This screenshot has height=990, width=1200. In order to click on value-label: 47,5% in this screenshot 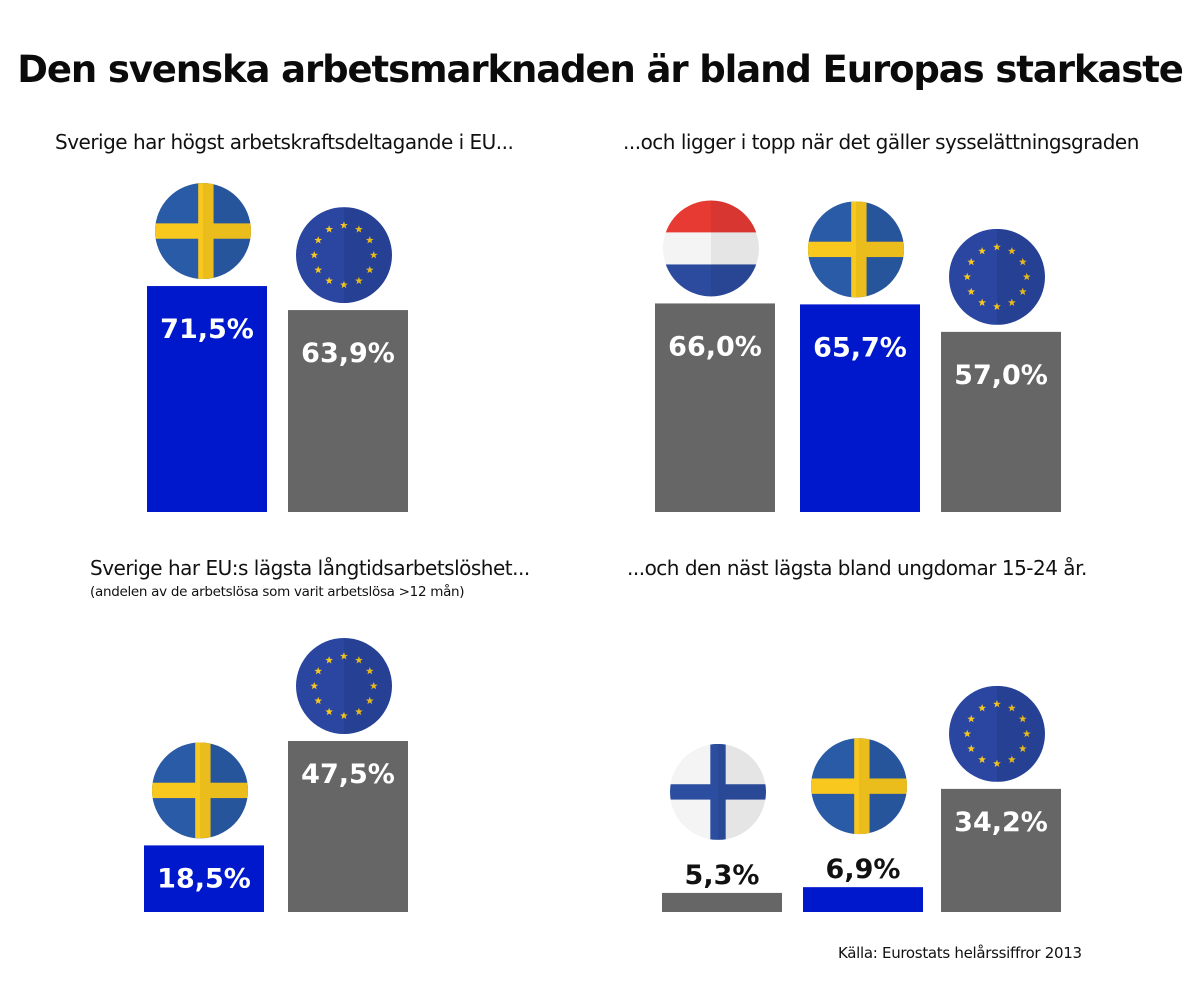, I will do `click(348, 774)`.